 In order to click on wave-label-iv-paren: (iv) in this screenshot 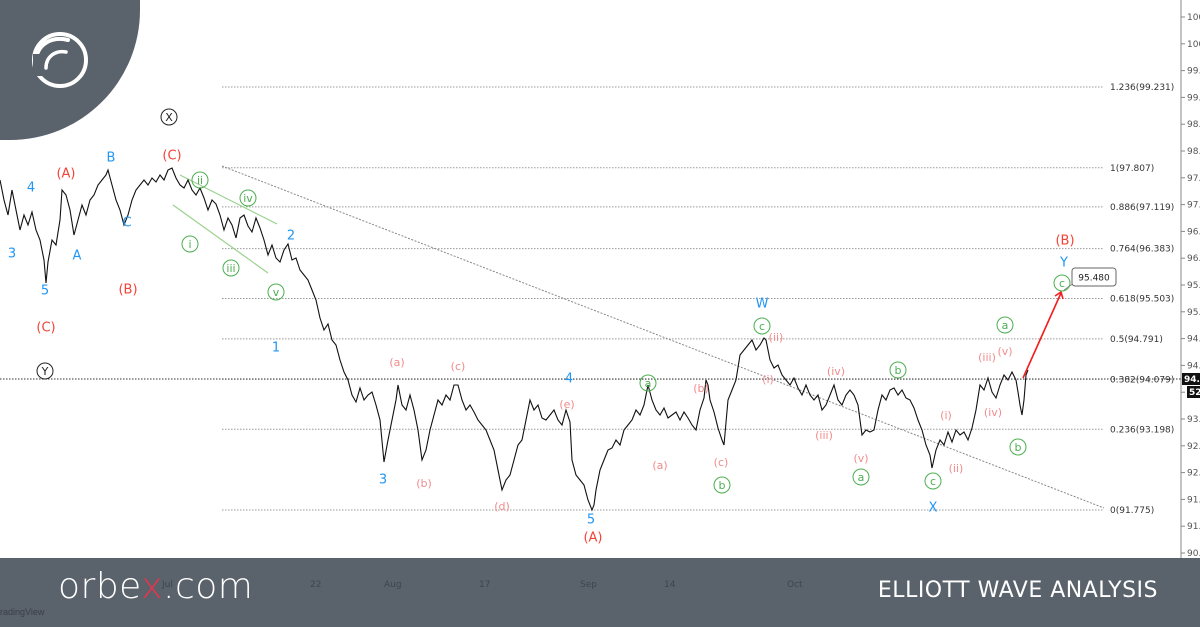, I will do `click(836, 371)`.